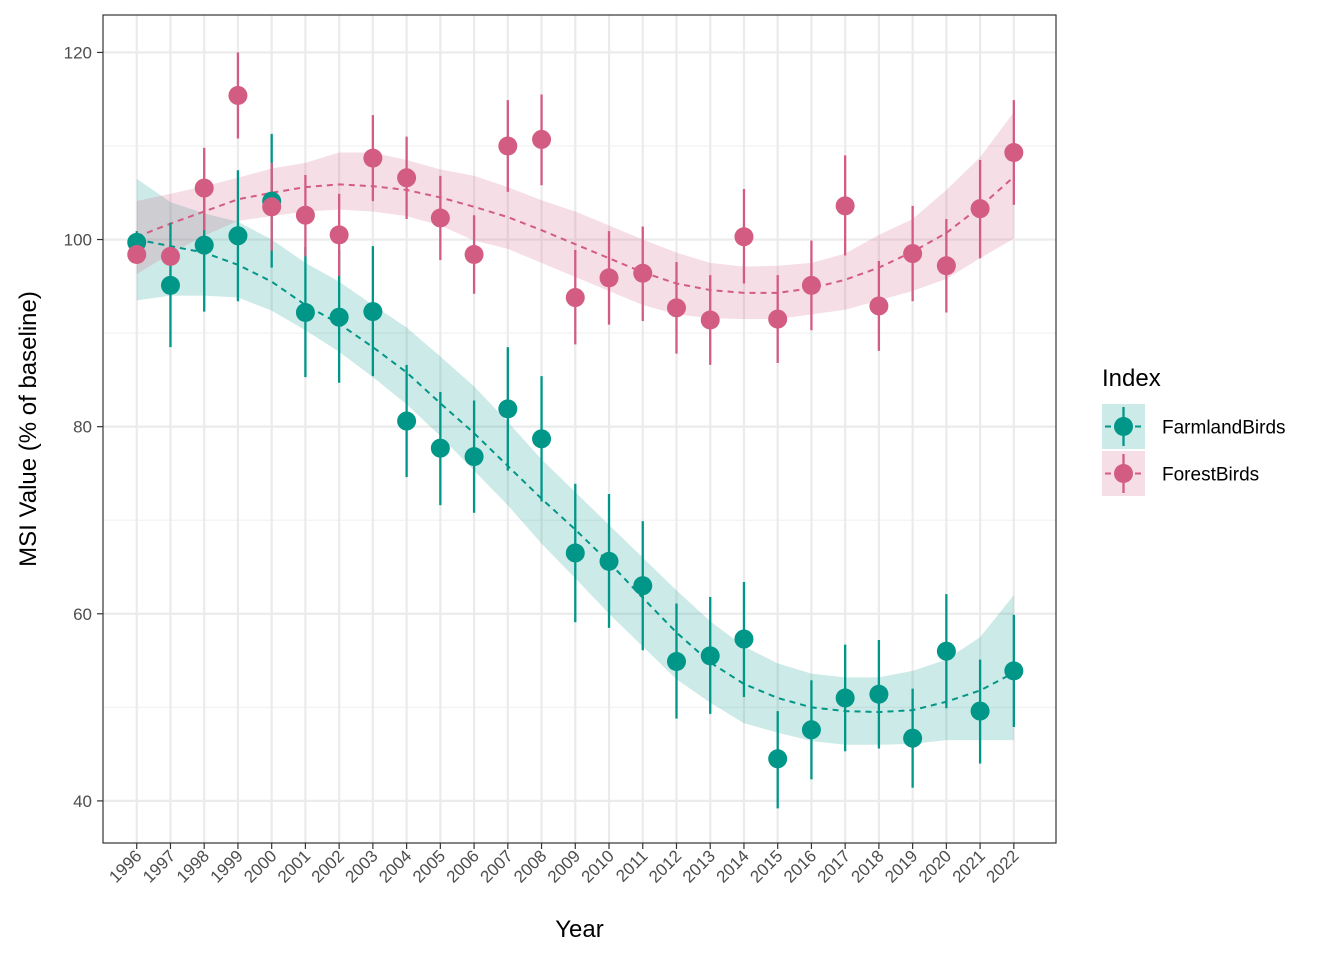  Describe the element at coordinates (579, 929) in the screenshot. I see `x-axis-title: Year` at that location.